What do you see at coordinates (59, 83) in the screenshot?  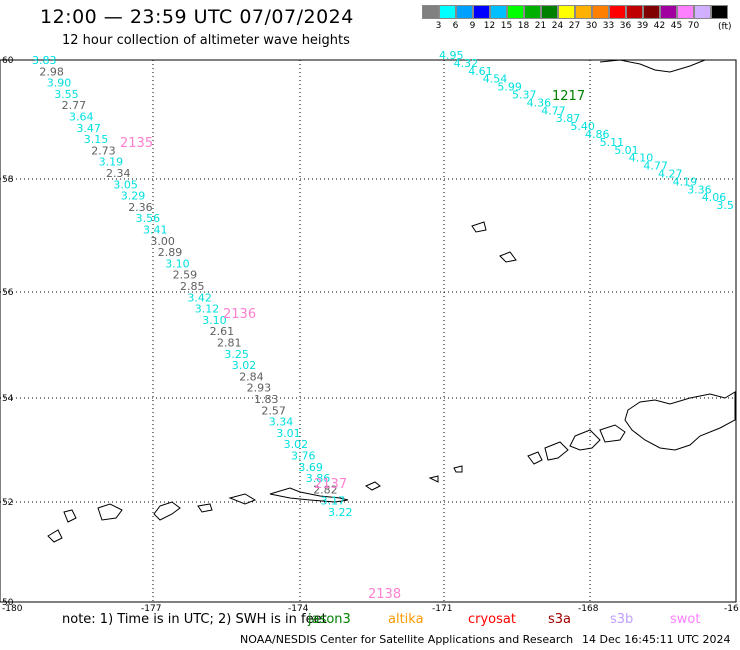 I see `wave-height-value: 3.90` at bounding box center [59, 83].